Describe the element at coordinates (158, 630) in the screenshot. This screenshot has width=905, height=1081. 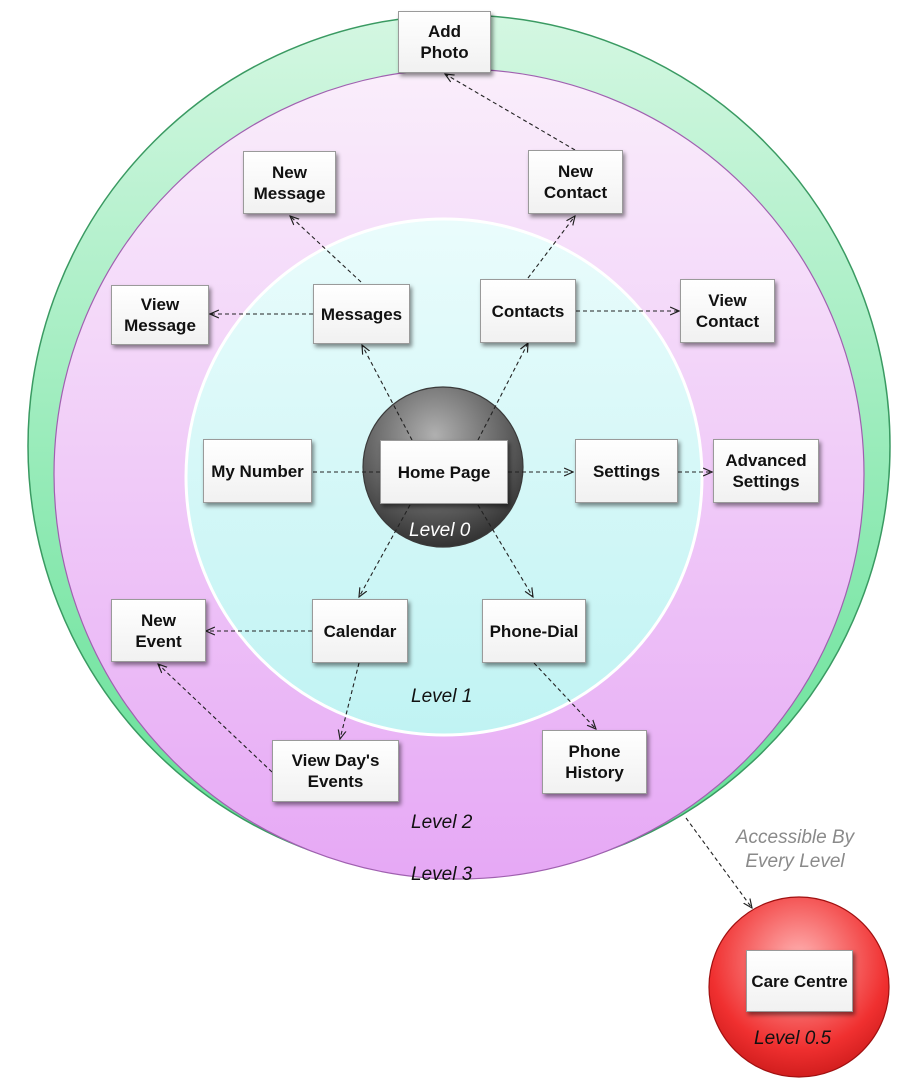
I see `new-event-node: New Event` at that location.